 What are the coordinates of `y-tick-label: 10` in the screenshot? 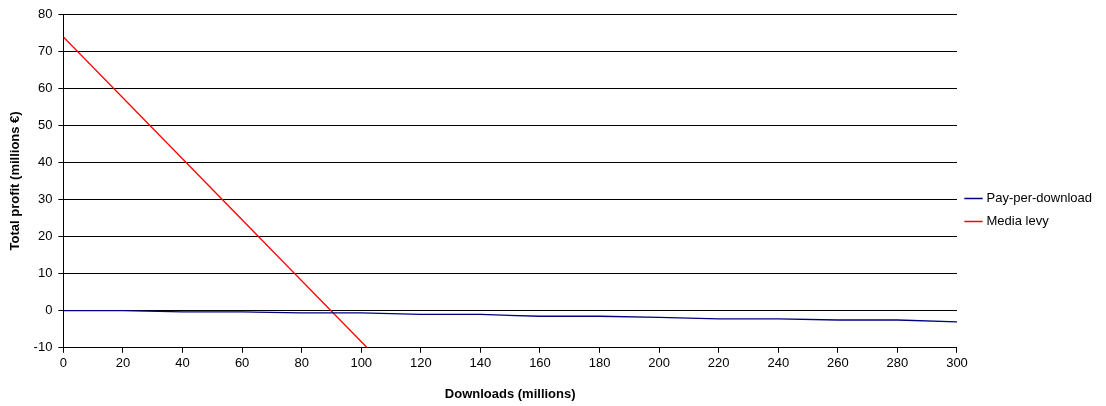 It's located at (45, 273).